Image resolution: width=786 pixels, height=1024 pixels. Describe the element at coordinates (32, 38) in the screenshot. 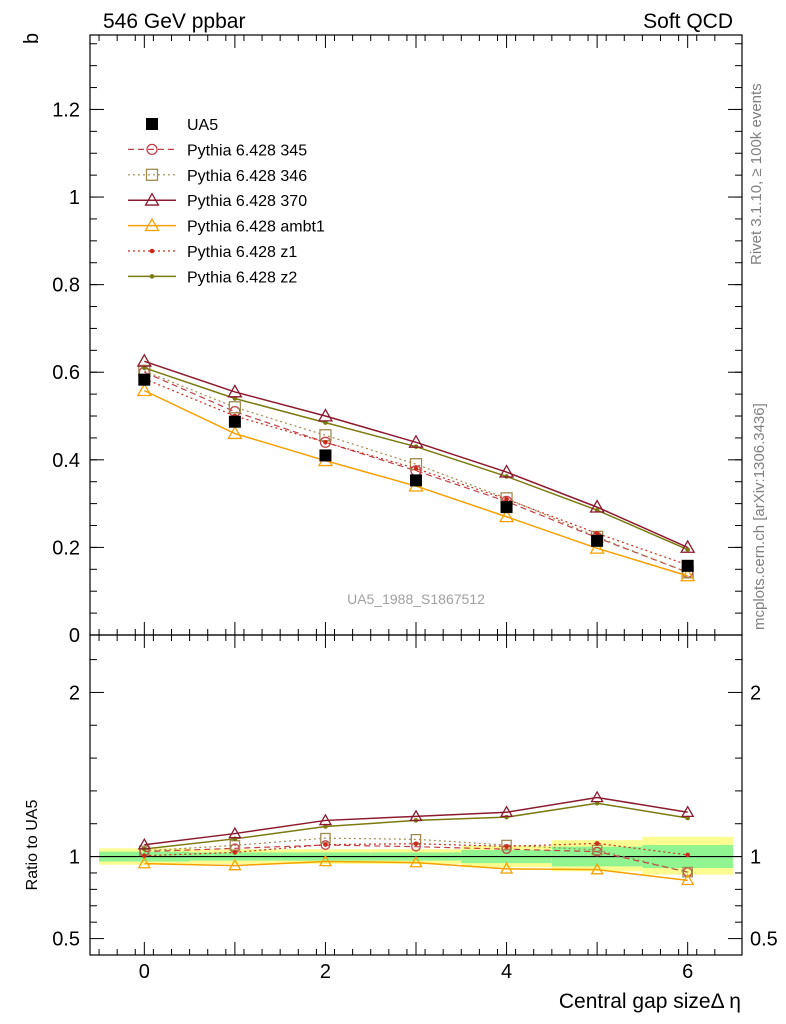

I see `top-y-label: b` at that location.